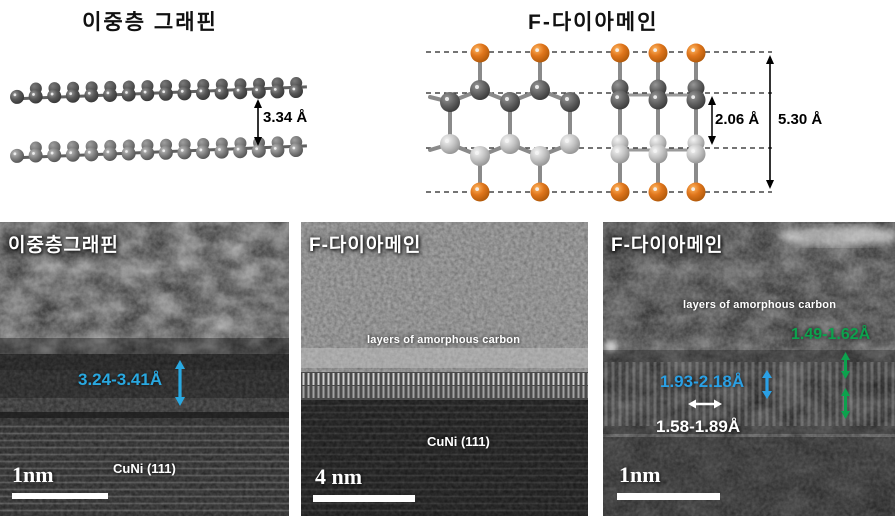 The width and height of the screenshot is (895, 516). I want to click on lateral-measurement-white: 1.58-1.89Å, so click(698, 426).